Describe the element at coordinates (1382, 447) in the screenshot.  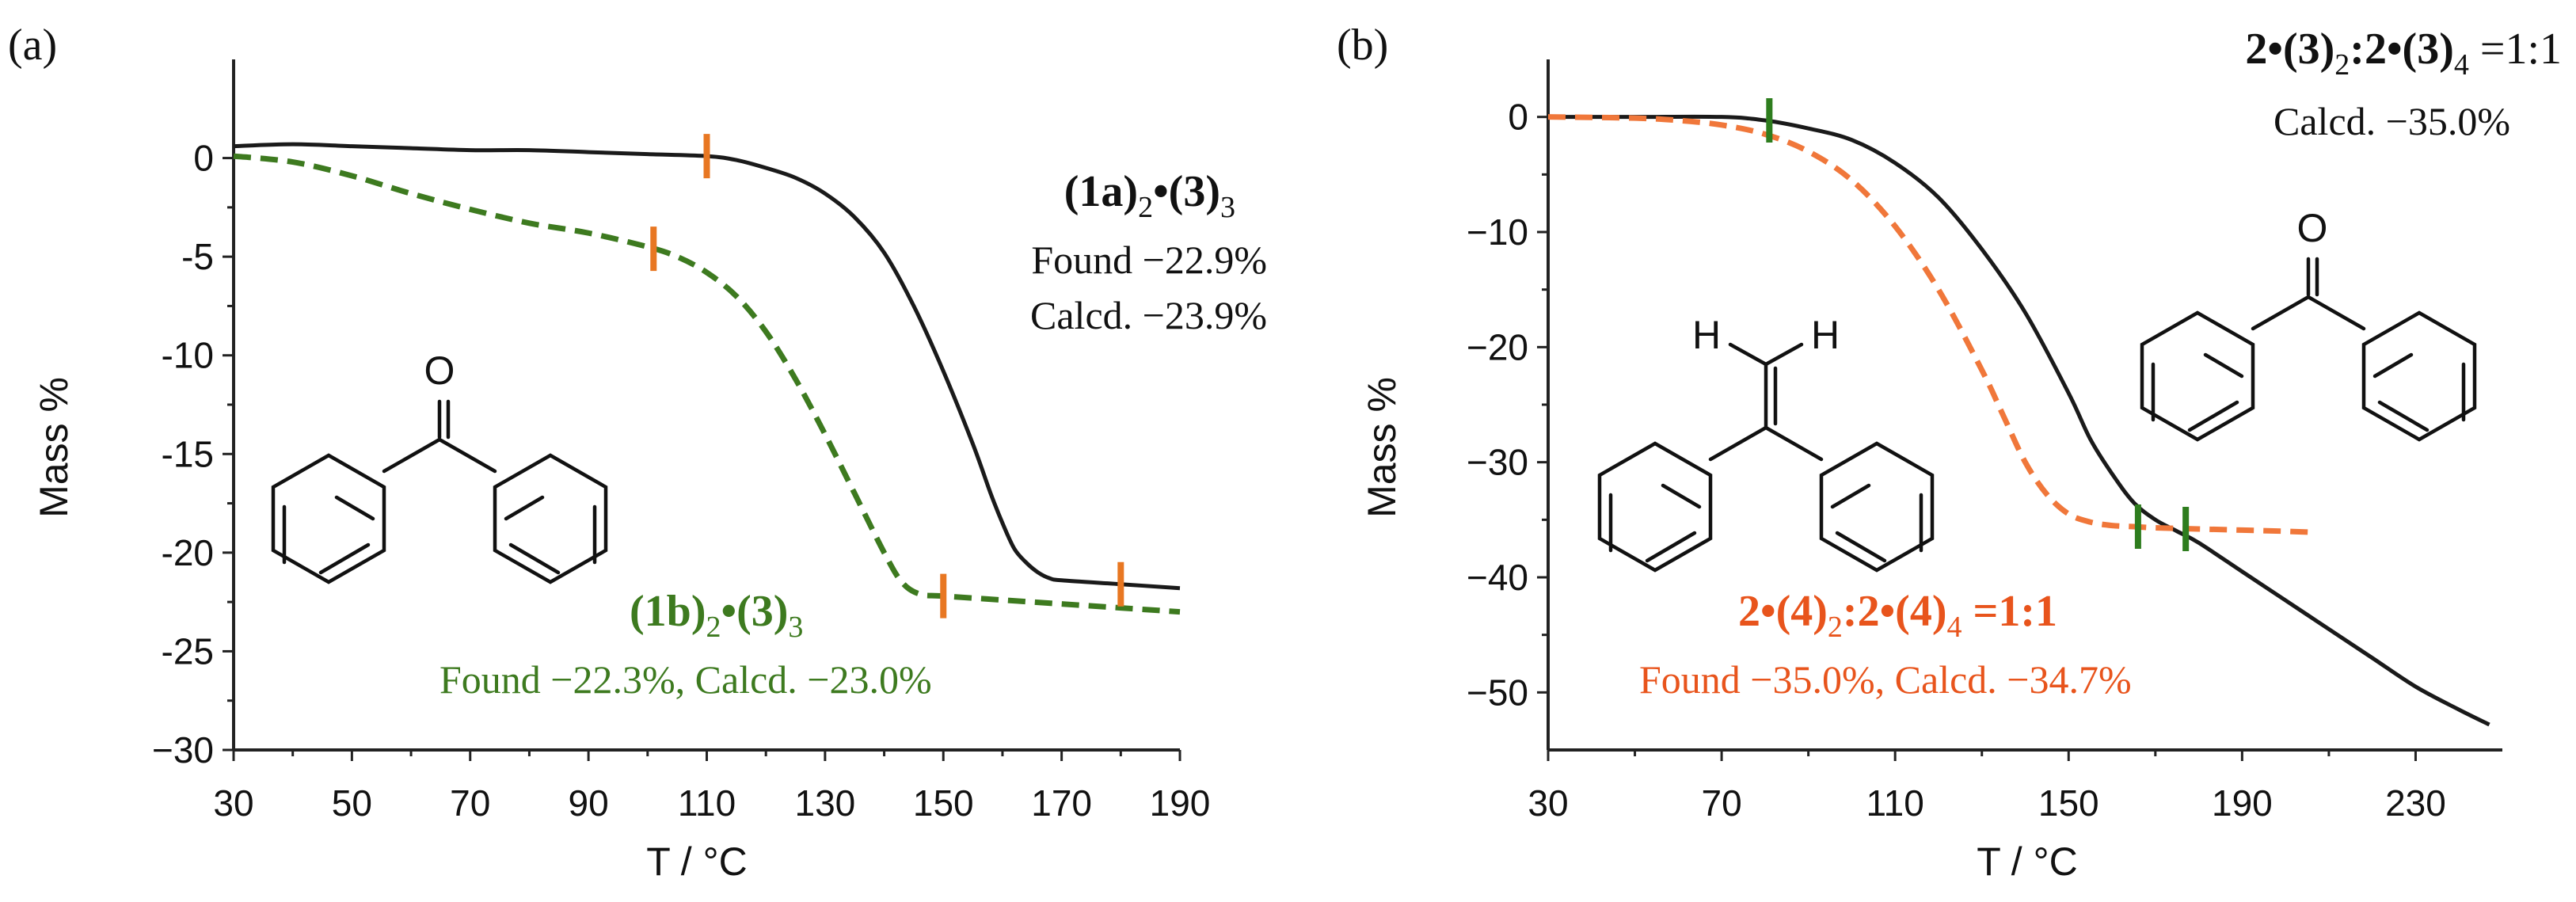
I see `panel-b-y-axis-label: Mass %` at that location.